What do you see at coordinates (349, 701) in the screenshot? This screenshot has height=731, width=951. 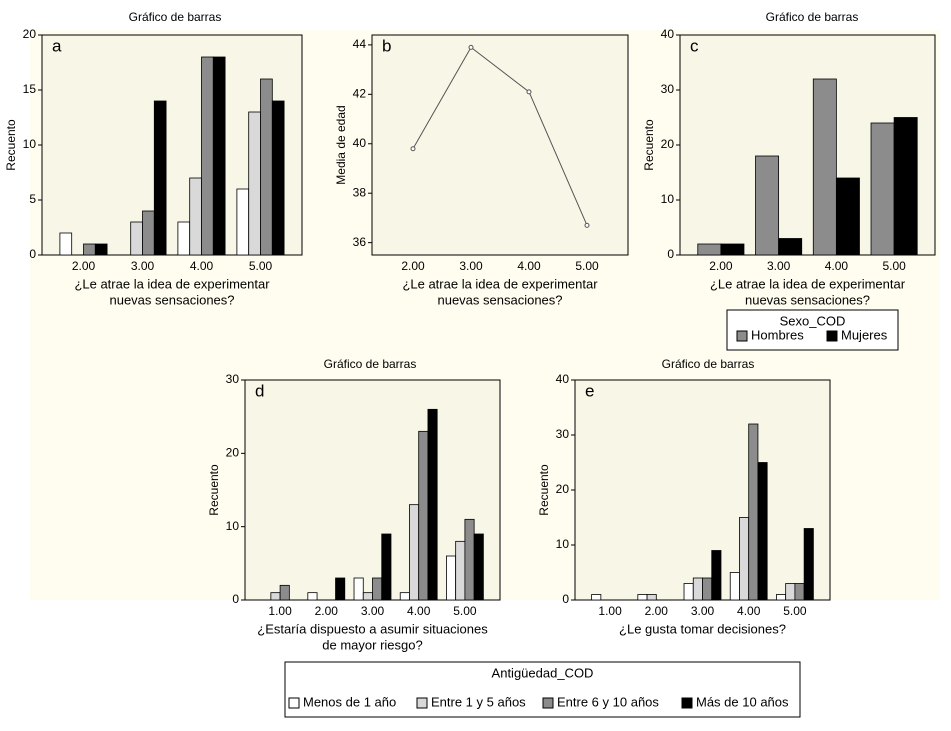 I see `legend-label: Menos de 1 año` at bounding box center [349, 701].